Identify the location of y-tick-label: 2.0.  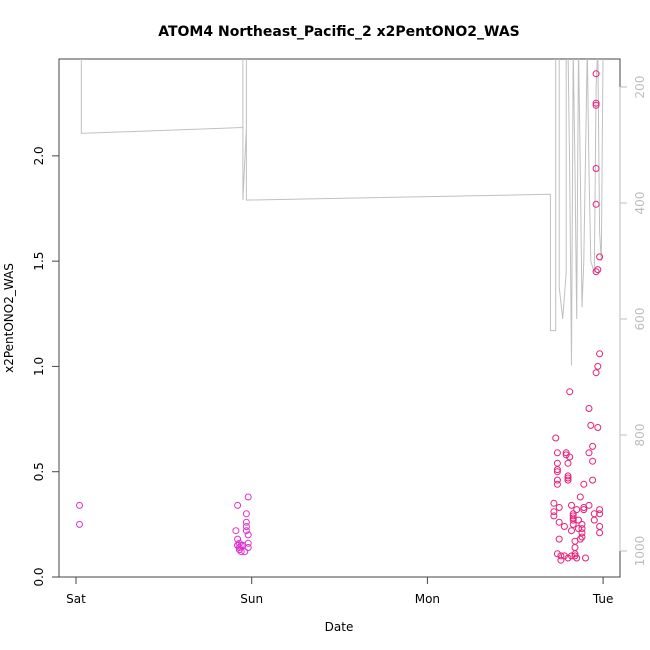
(39, 155).